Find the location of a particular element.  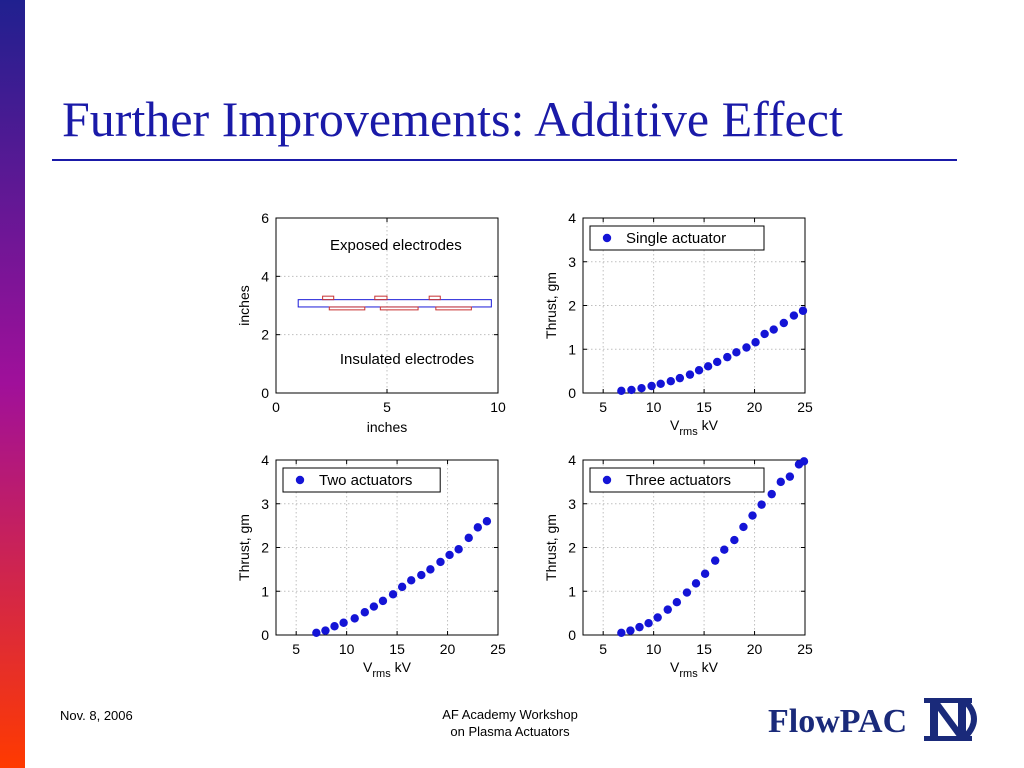

y-tick-label: 6 is located at coordinates (265, 218).